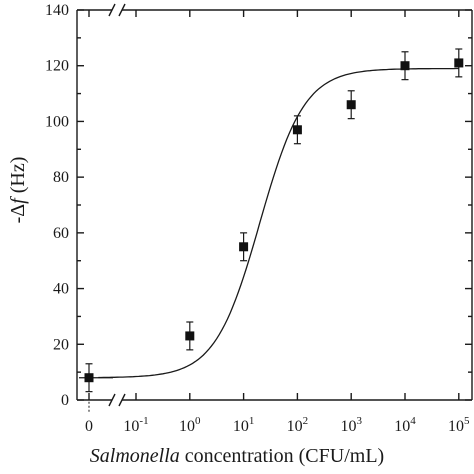 The width and height of the screenshot is (474, 474). I want to click on y-tick-label: 140, so click(57, 10).